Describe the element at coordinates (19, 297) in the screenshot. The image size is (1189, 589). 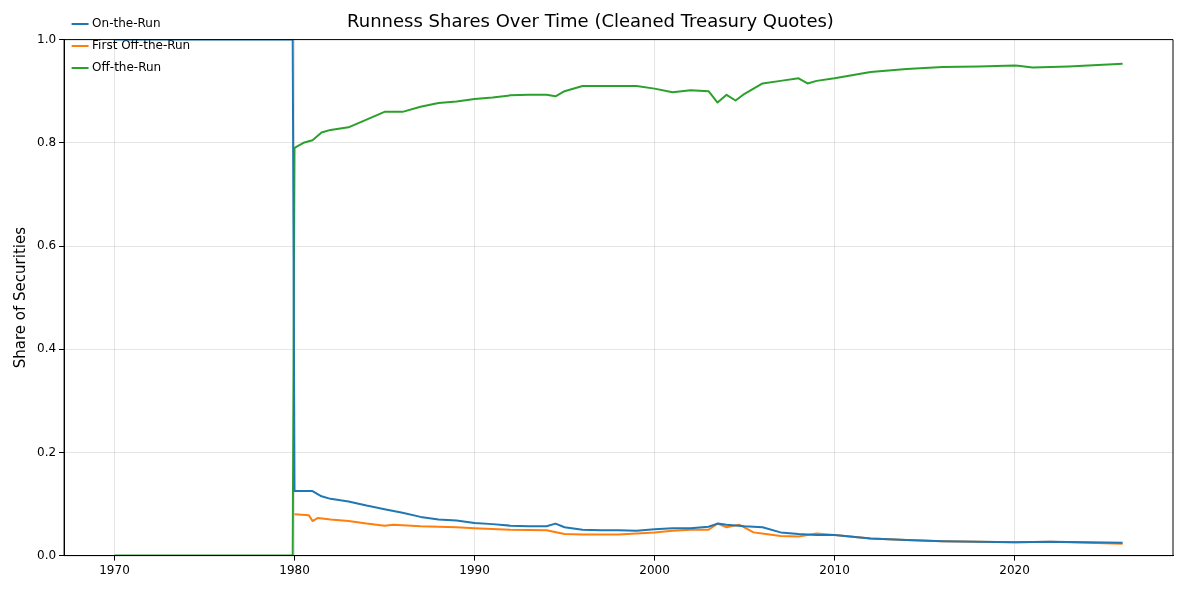
I see `y-axis-title: Share of Securities` at that location.